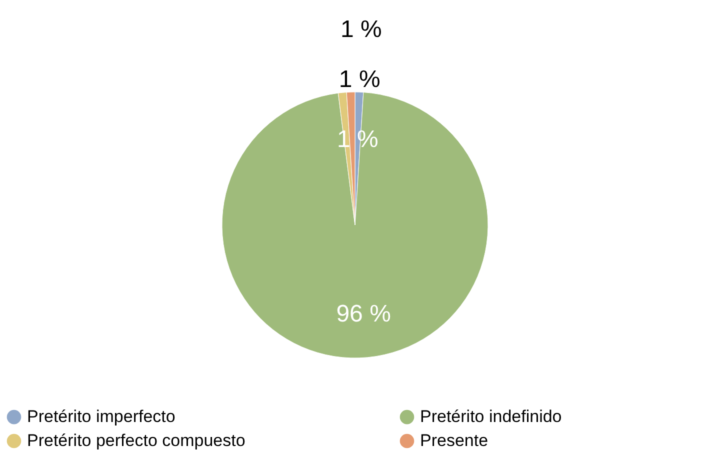 The image size is (710, 470). Describe the element at coordinates (101, 416) in the screenshot. I see `legend-label: Pretérito imperfecto` at that location.